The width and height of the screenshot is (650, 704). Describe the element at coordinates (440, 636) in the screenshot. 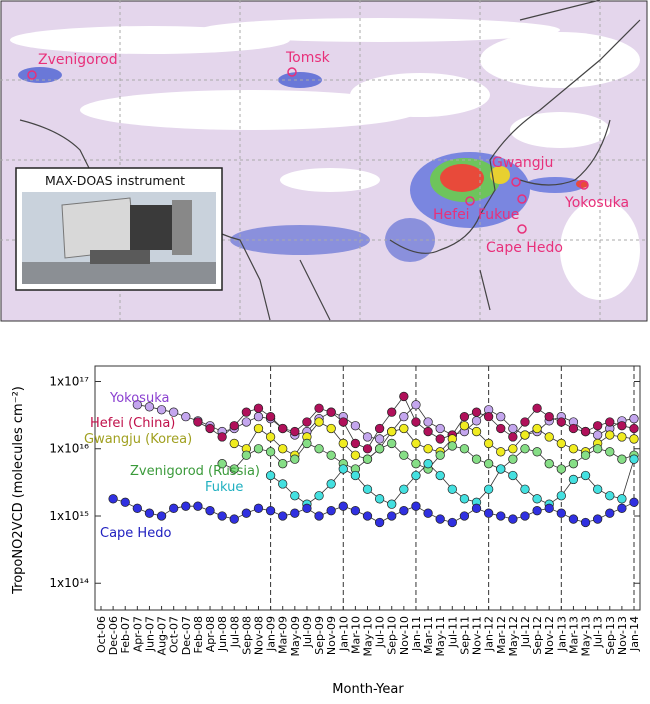

I see `x-tick-label: May-11` at that location.